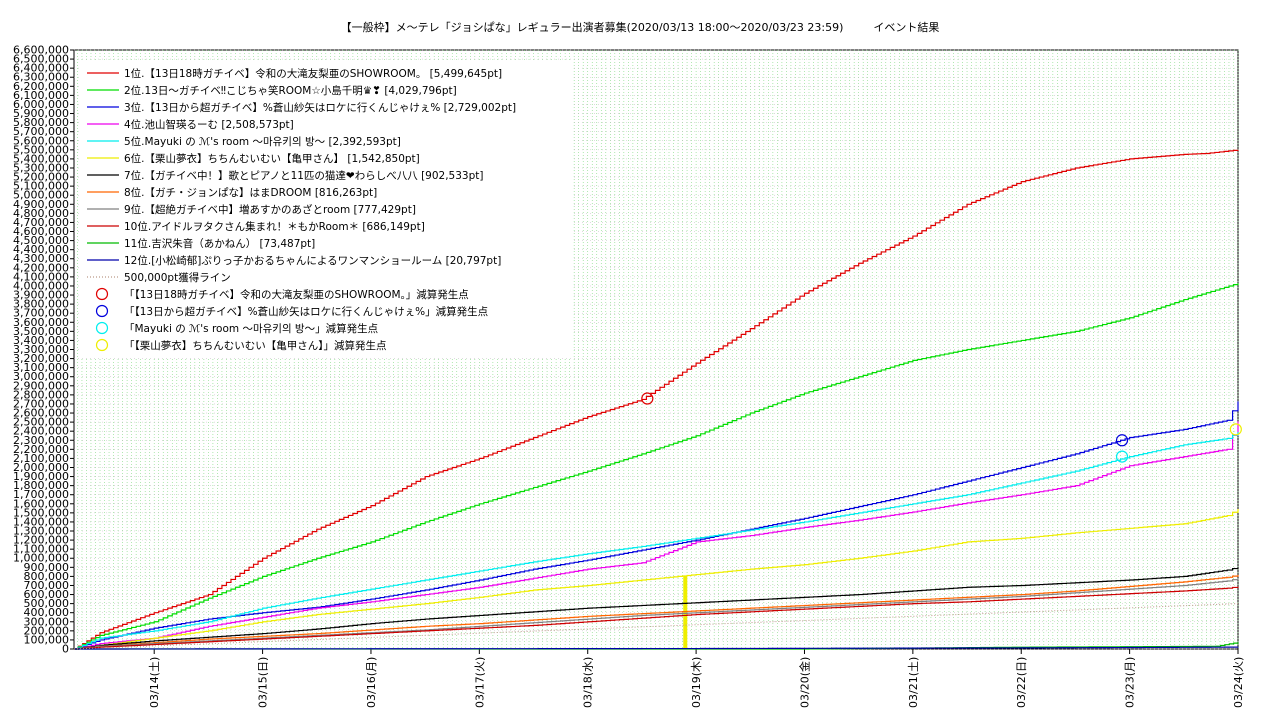 The image size is (1280, 720). Describe the element at coordinates (47, 621) in the screenshot. I see `y-tick-label: 300,000` at that location.